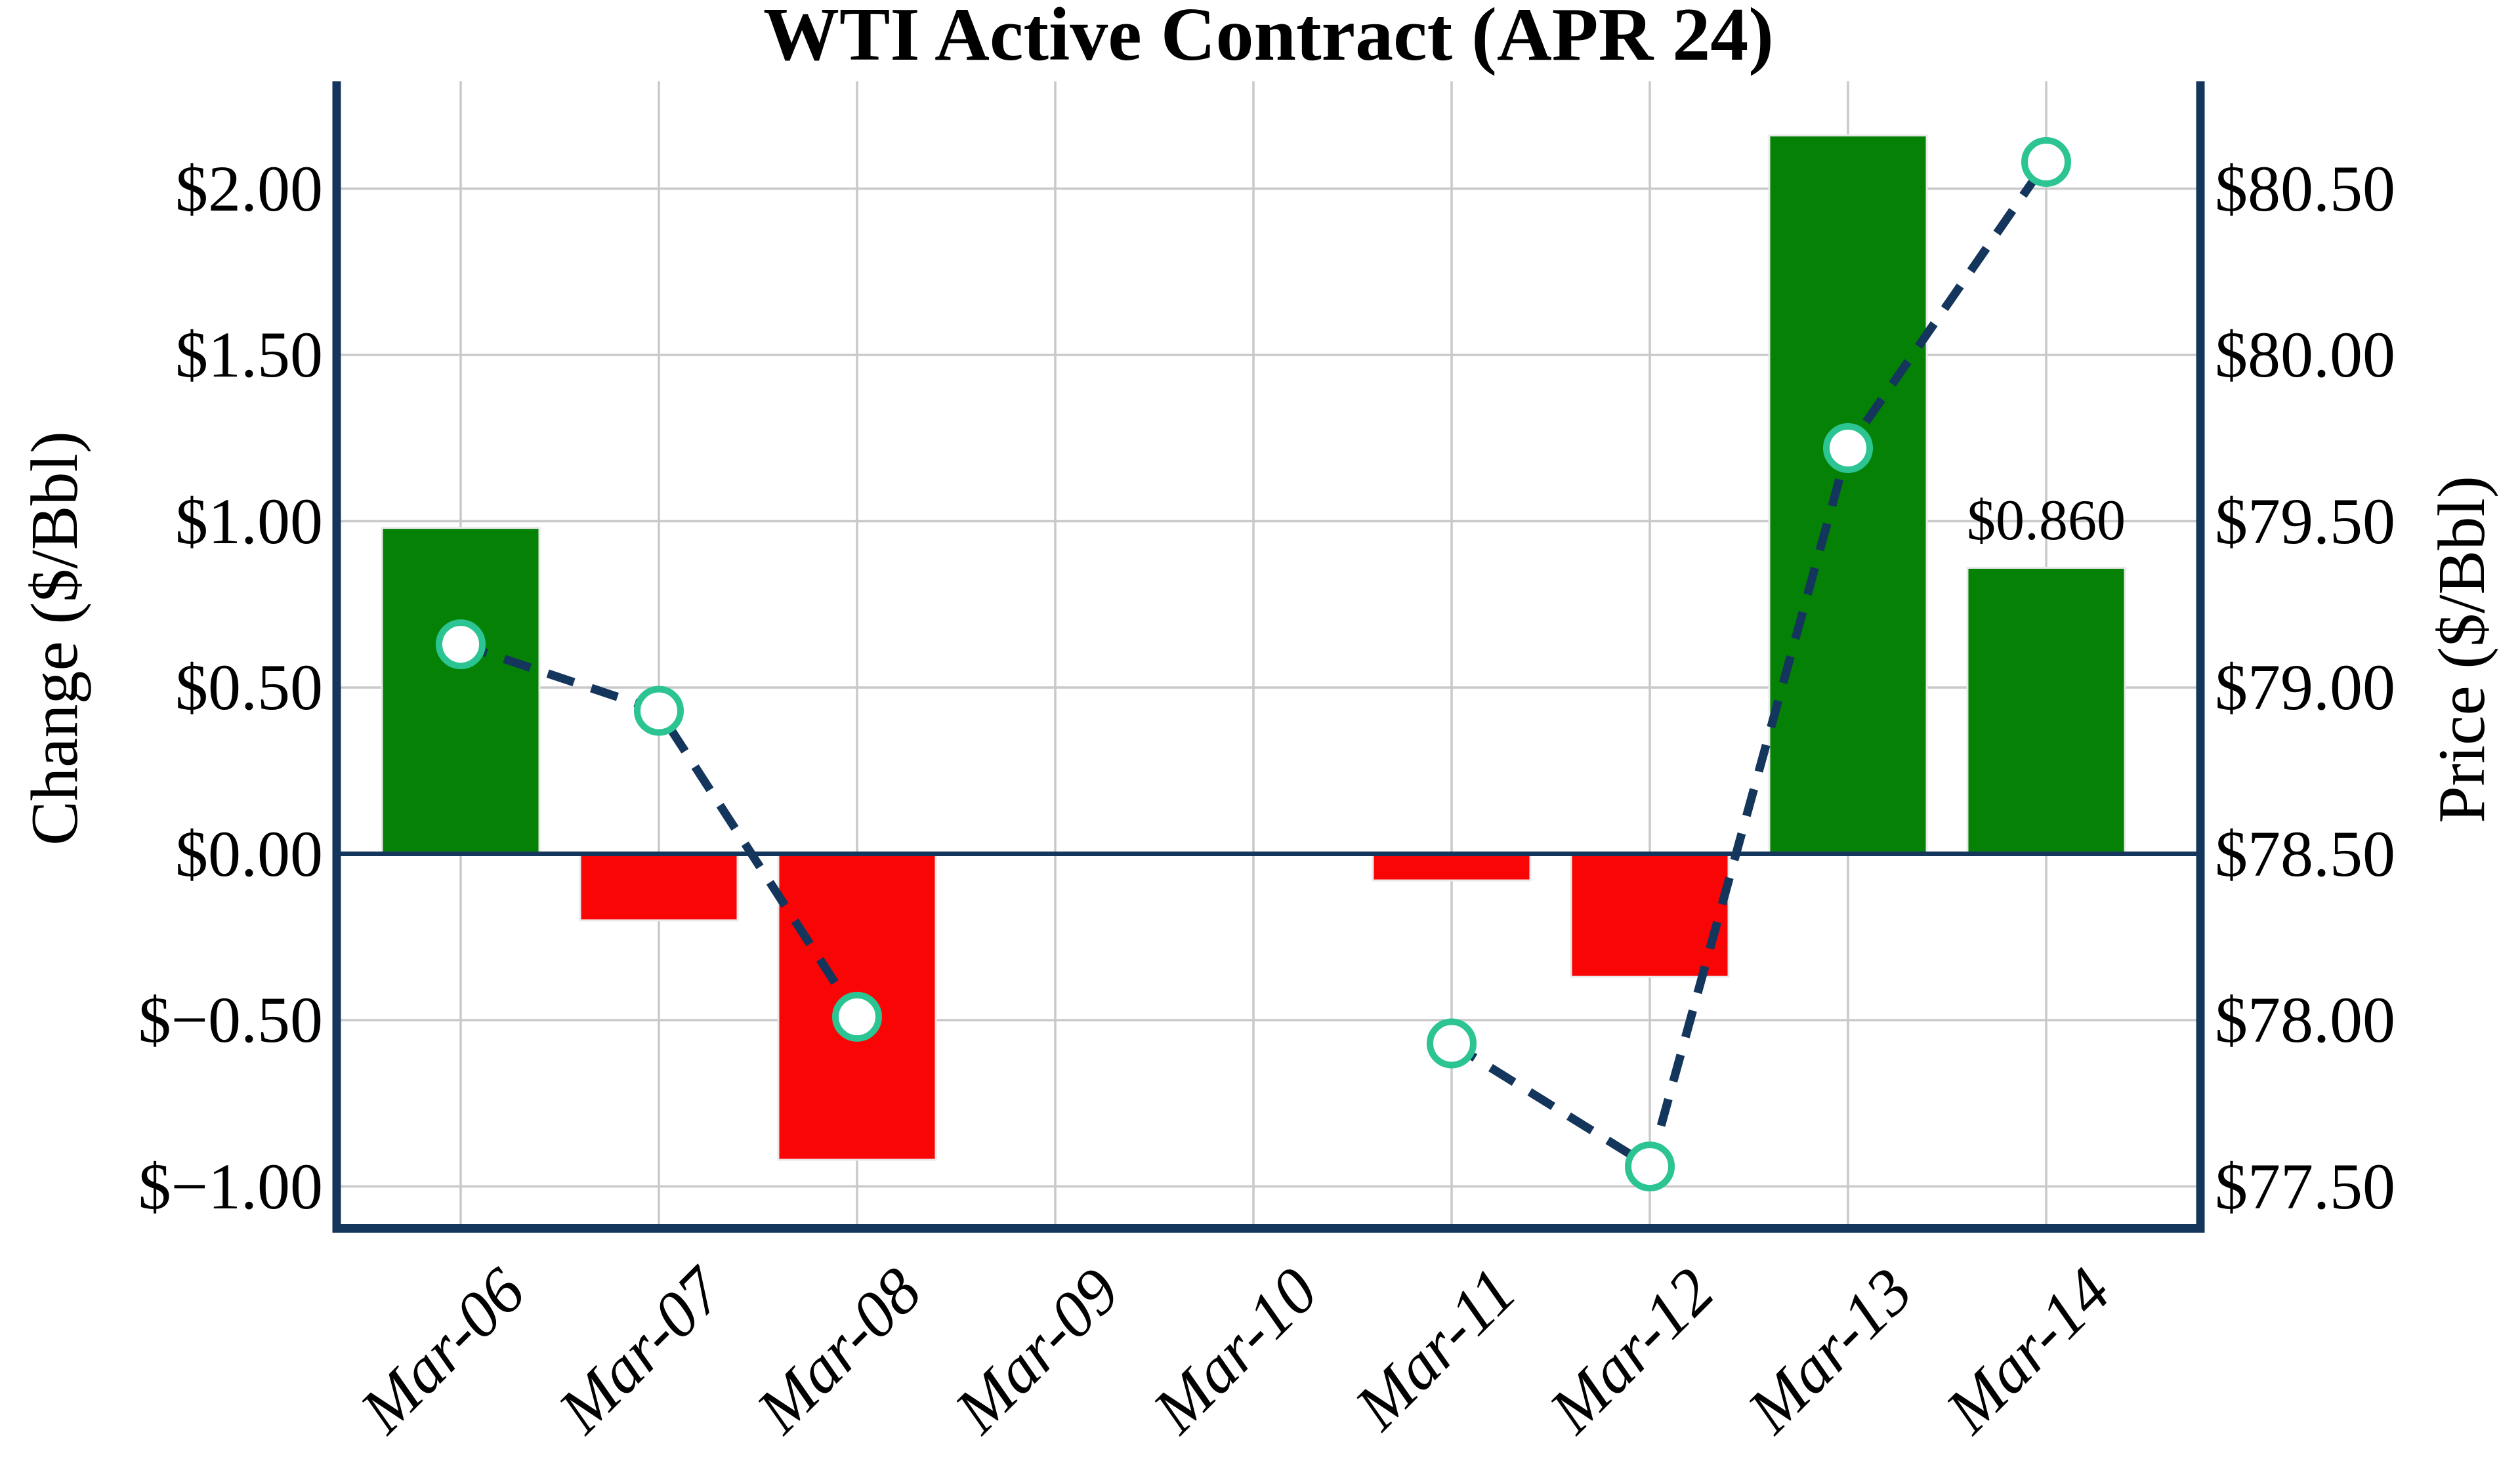  I want to click on right-axis-label-text: Price ($/Bbl), so click(2462, 649).